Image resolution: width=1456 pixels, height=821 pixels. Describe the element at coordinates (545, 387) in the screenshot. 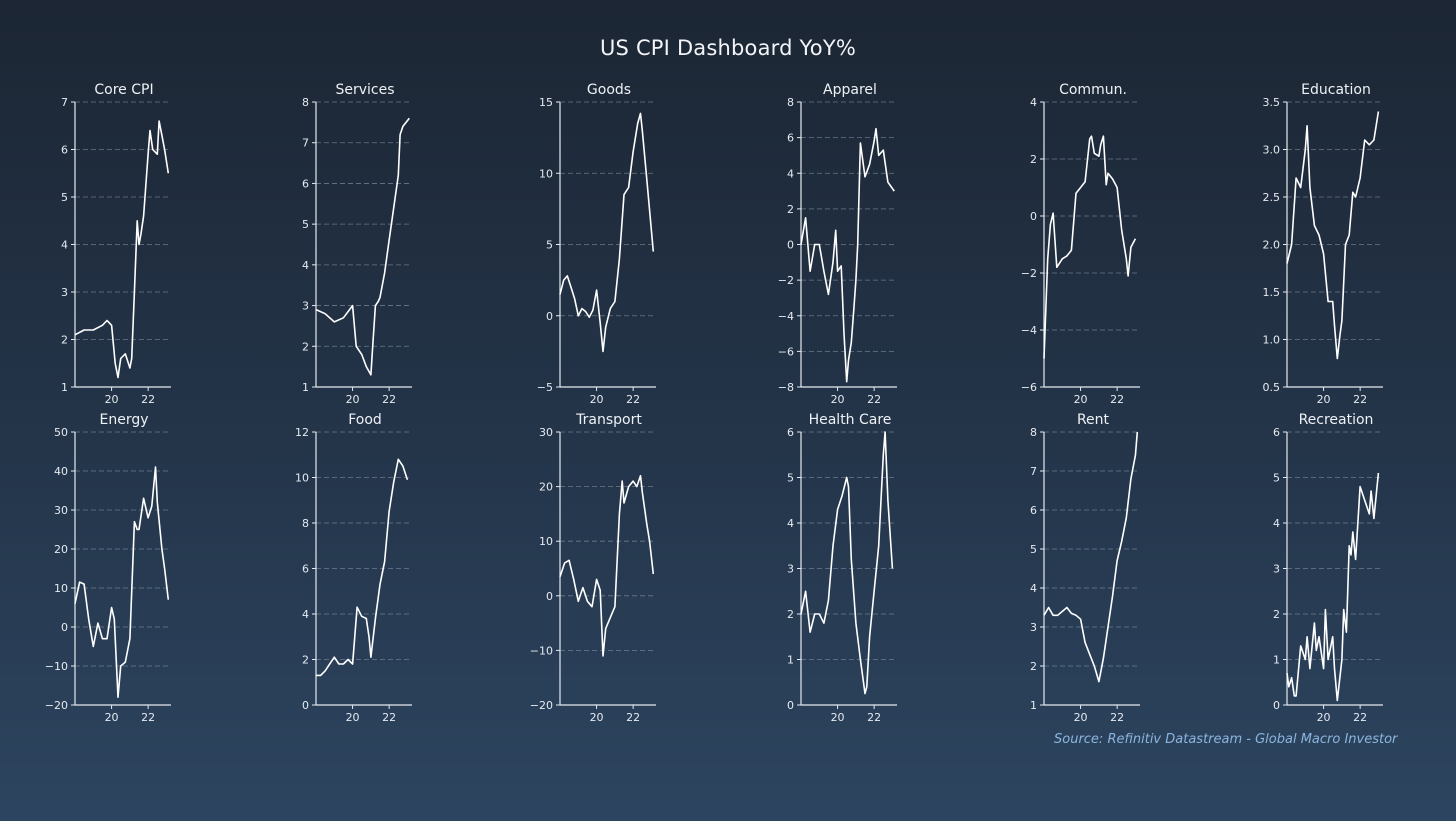

I see `y-tick-label: −5` at that location.